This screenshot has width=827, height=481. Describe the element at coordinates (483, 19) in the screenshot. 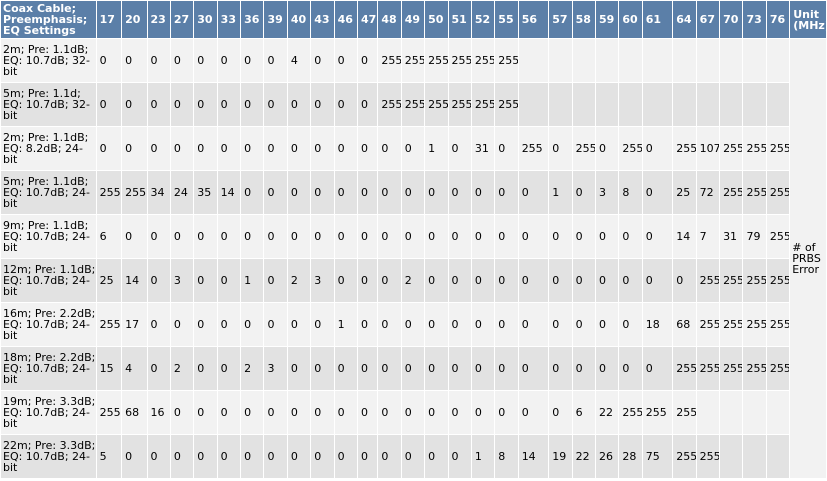

I see `column-header: 52` at that location.